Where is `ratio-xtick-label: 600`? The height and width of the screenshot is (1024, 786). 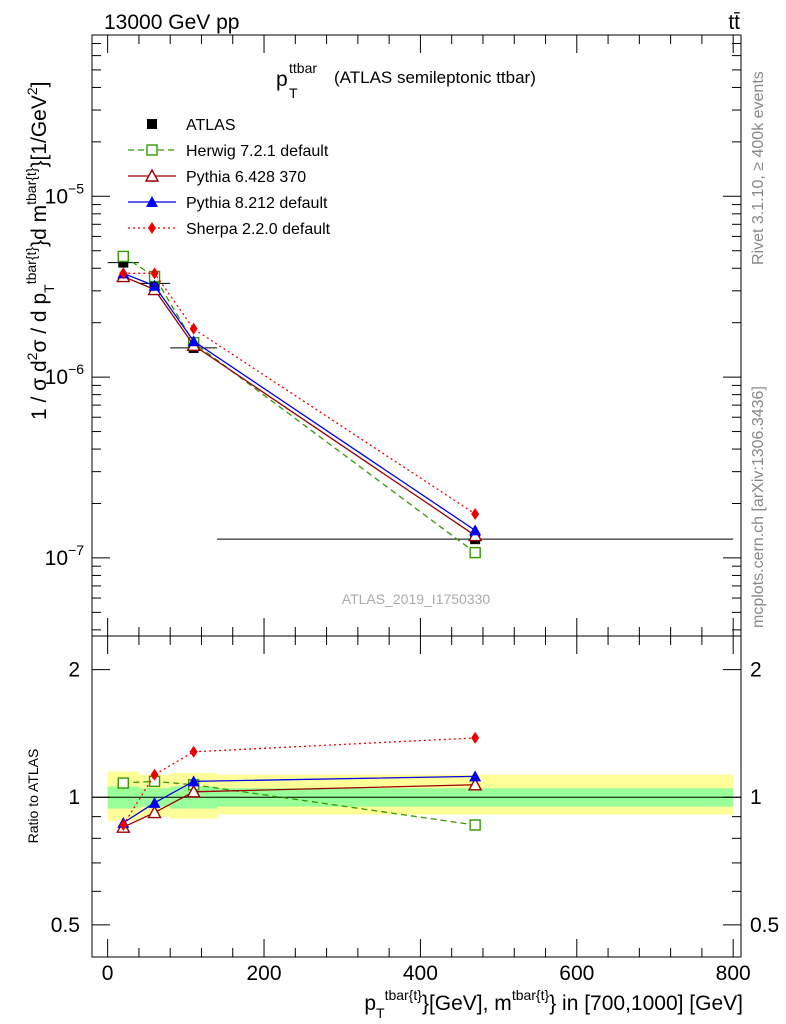
ratio-xtick-label: 600 is located at coordinates (576, 973).